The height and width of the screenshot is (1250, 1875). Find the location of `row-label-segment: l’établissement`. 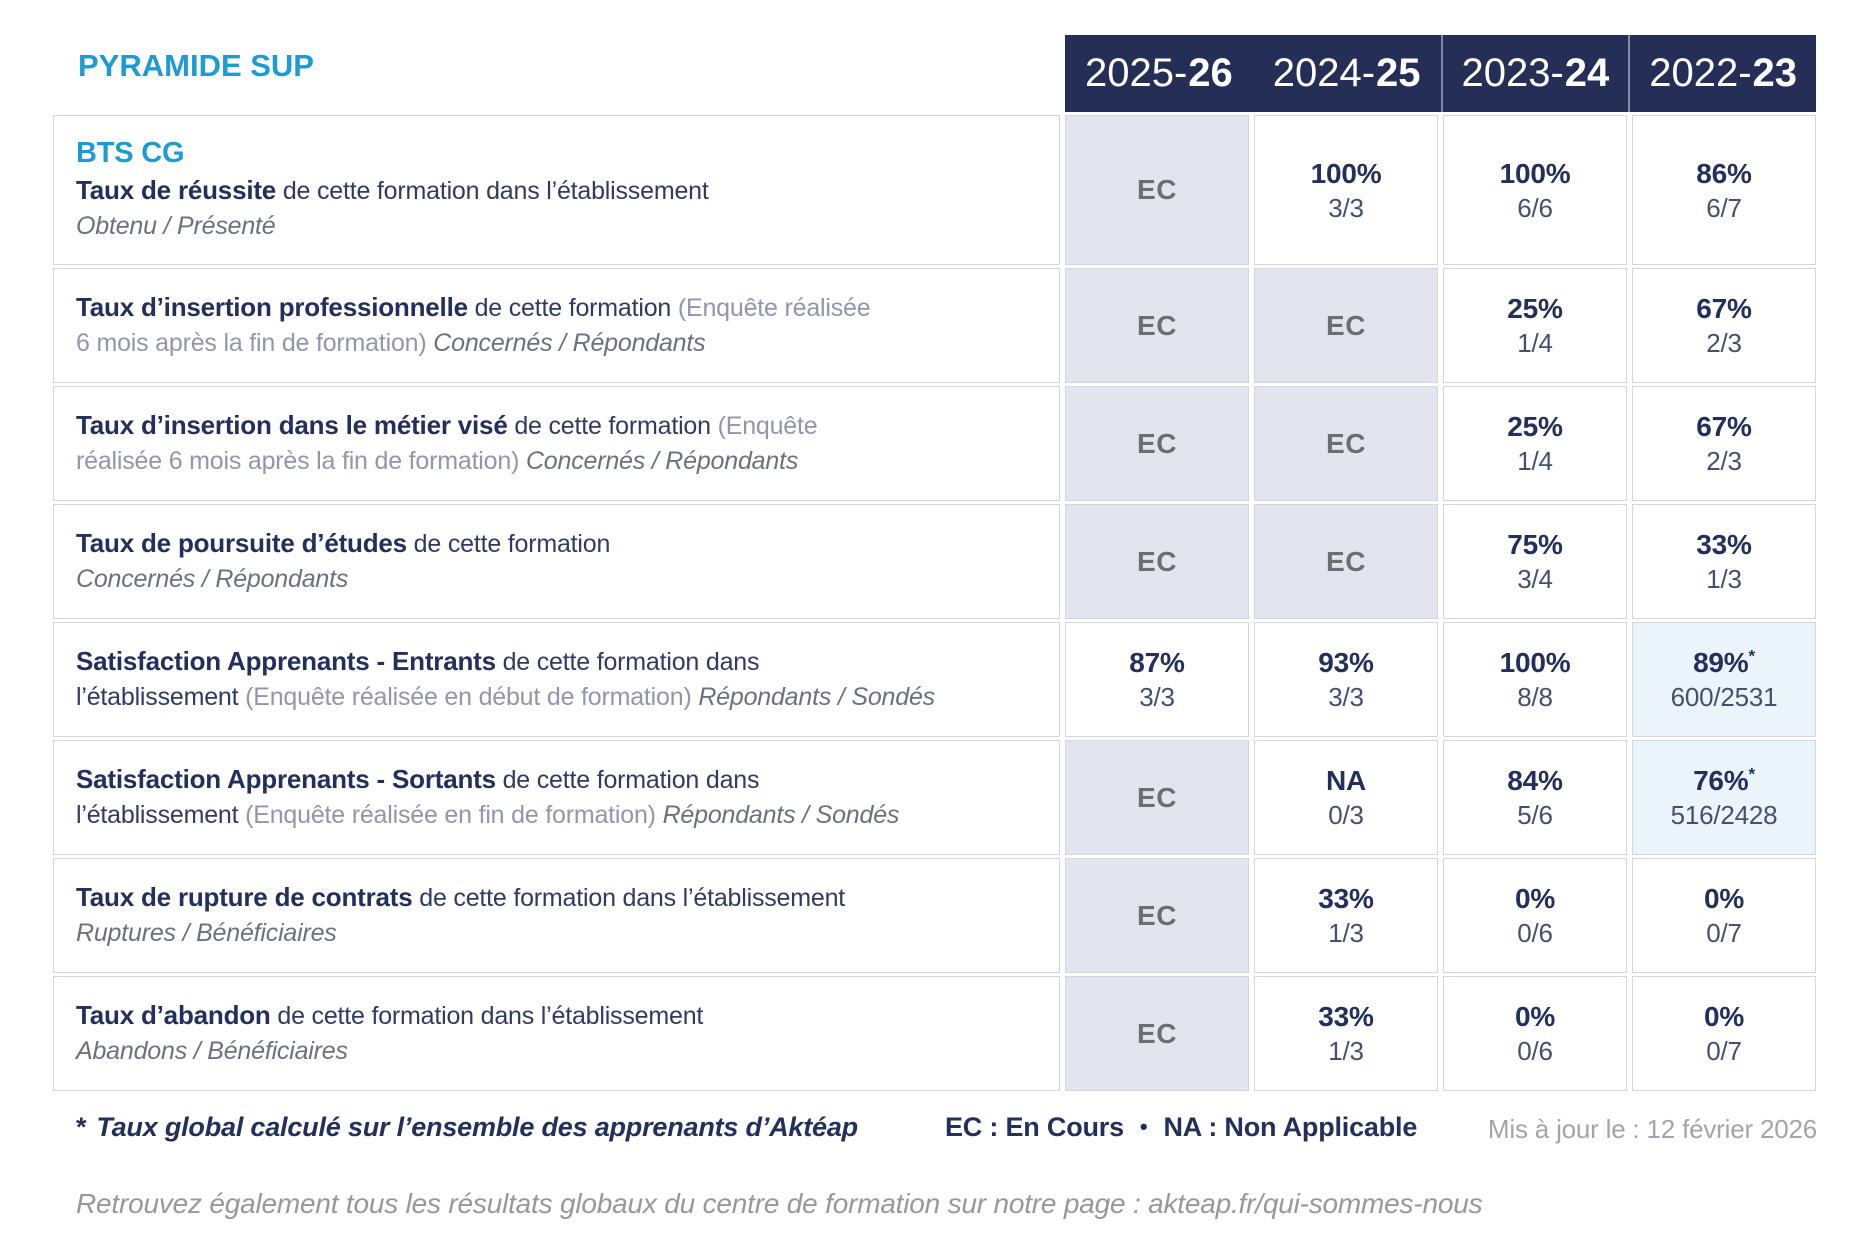

row-label-segment: l’établissement is located at coordinates (161, 697).